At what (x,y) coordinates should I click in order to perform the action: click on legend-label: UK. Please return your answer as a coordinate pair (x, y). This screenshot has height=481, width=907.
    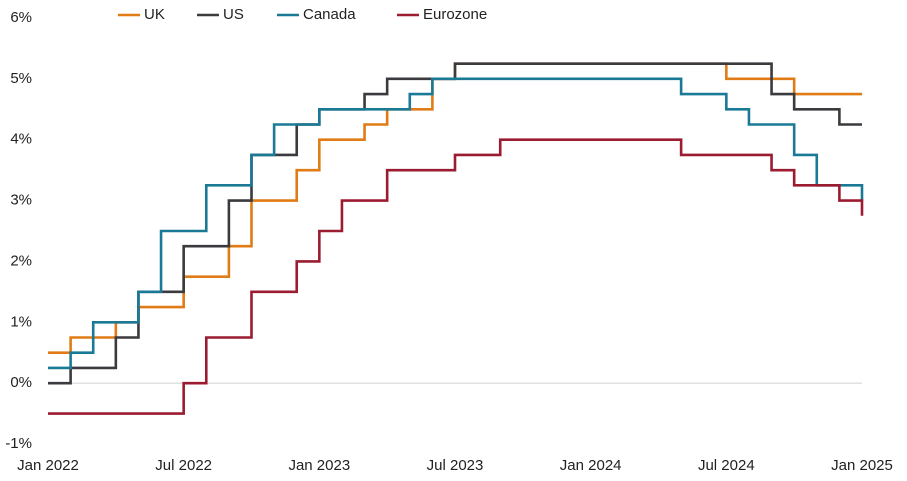
    Looking at the image, I should click on (154, 14).